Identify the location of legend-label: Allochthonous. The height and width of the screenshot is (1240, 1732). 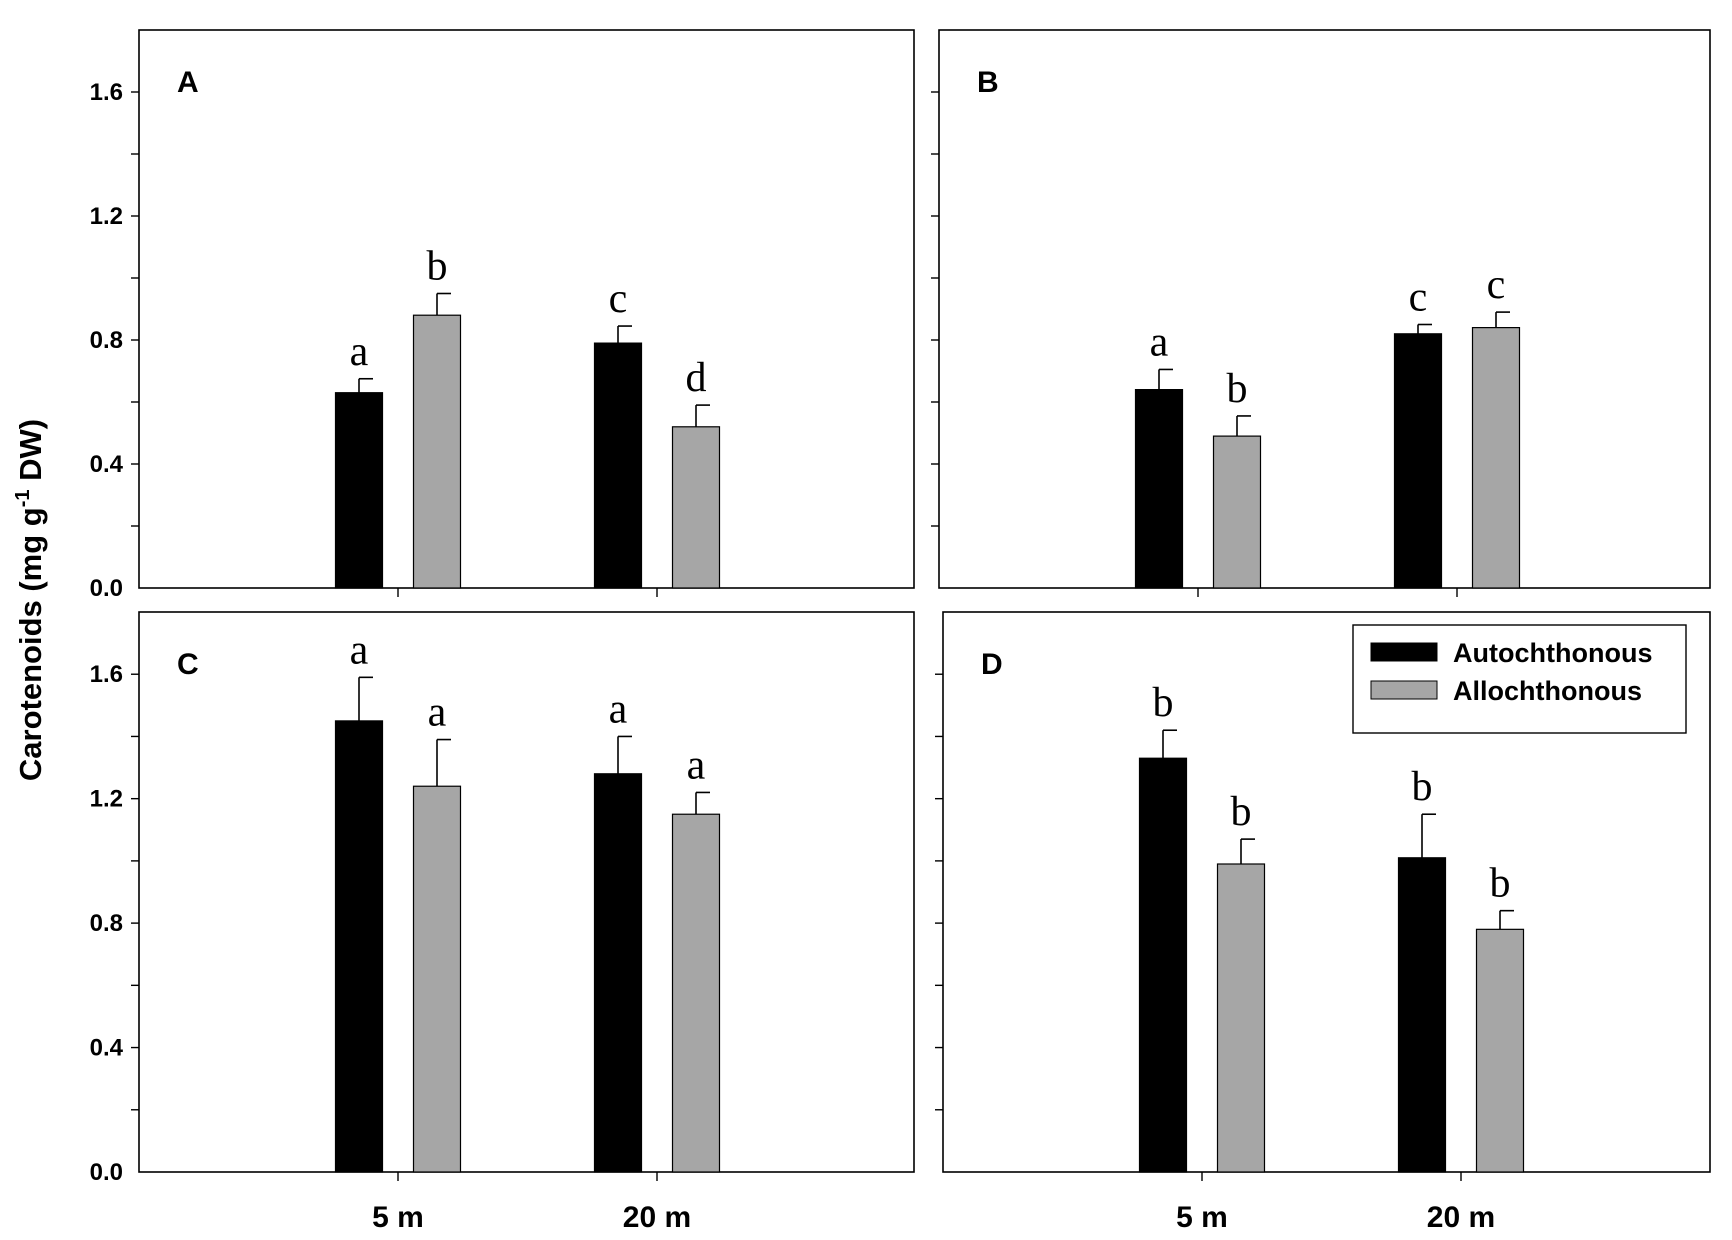
(1547, 691).